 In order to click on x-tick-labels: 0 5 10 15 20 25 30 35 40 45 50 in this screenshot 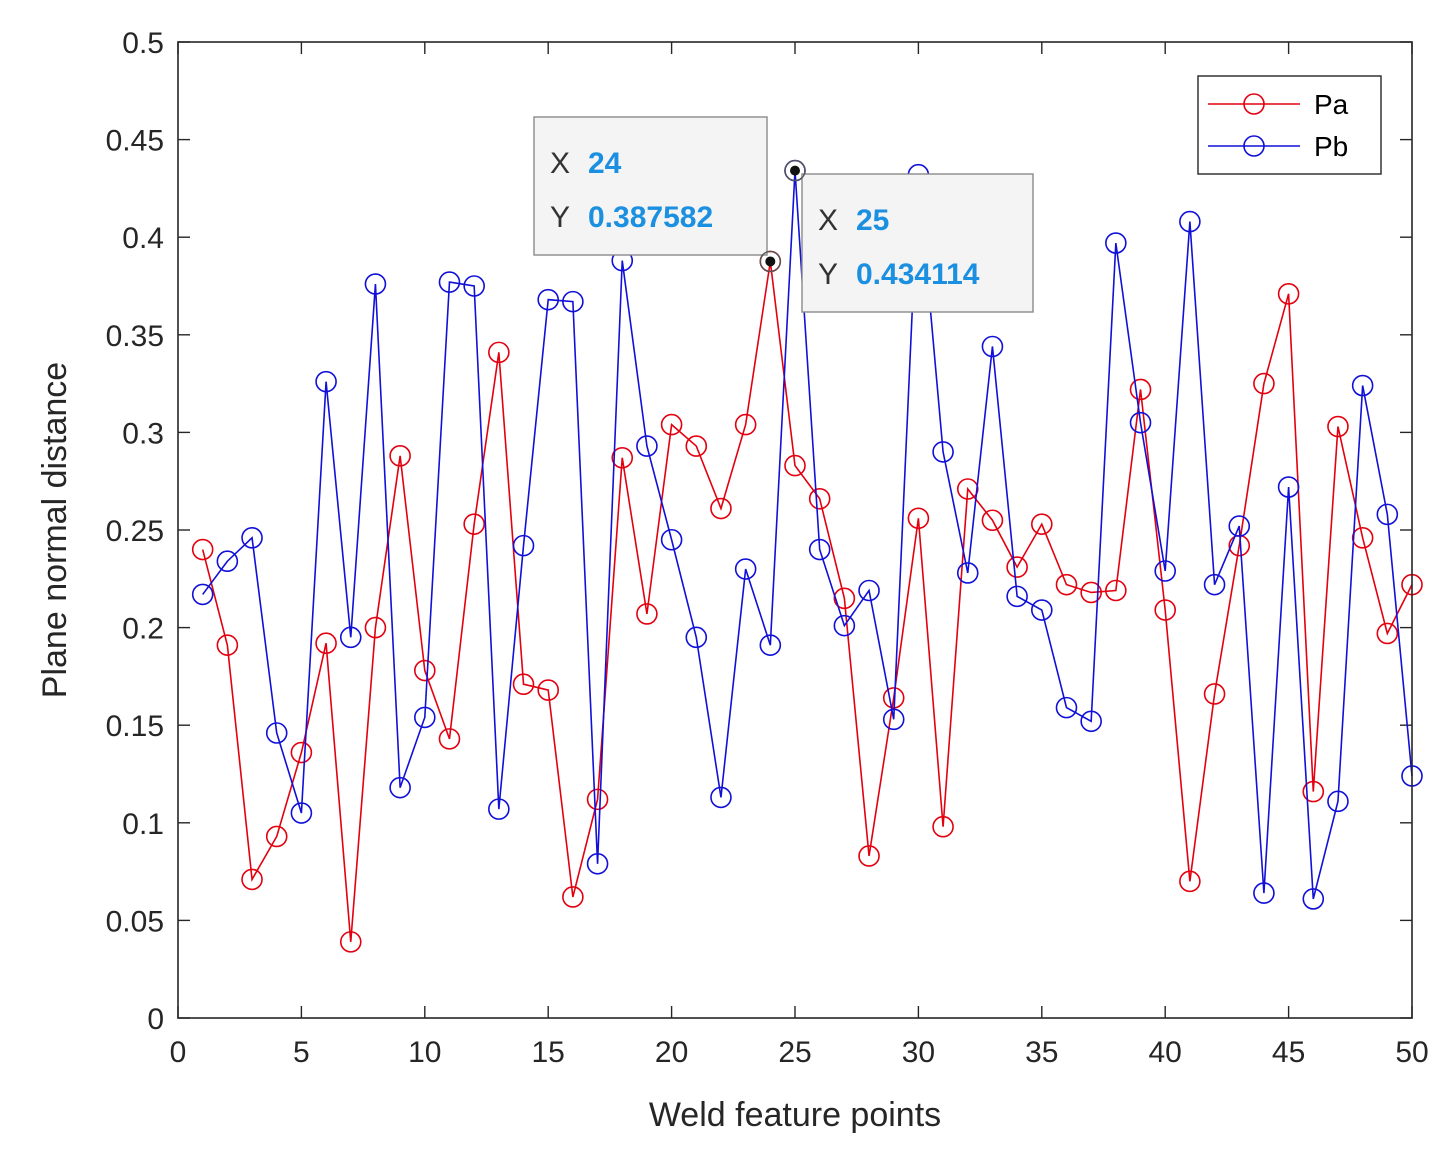, I will do `click(799, 1052)`.